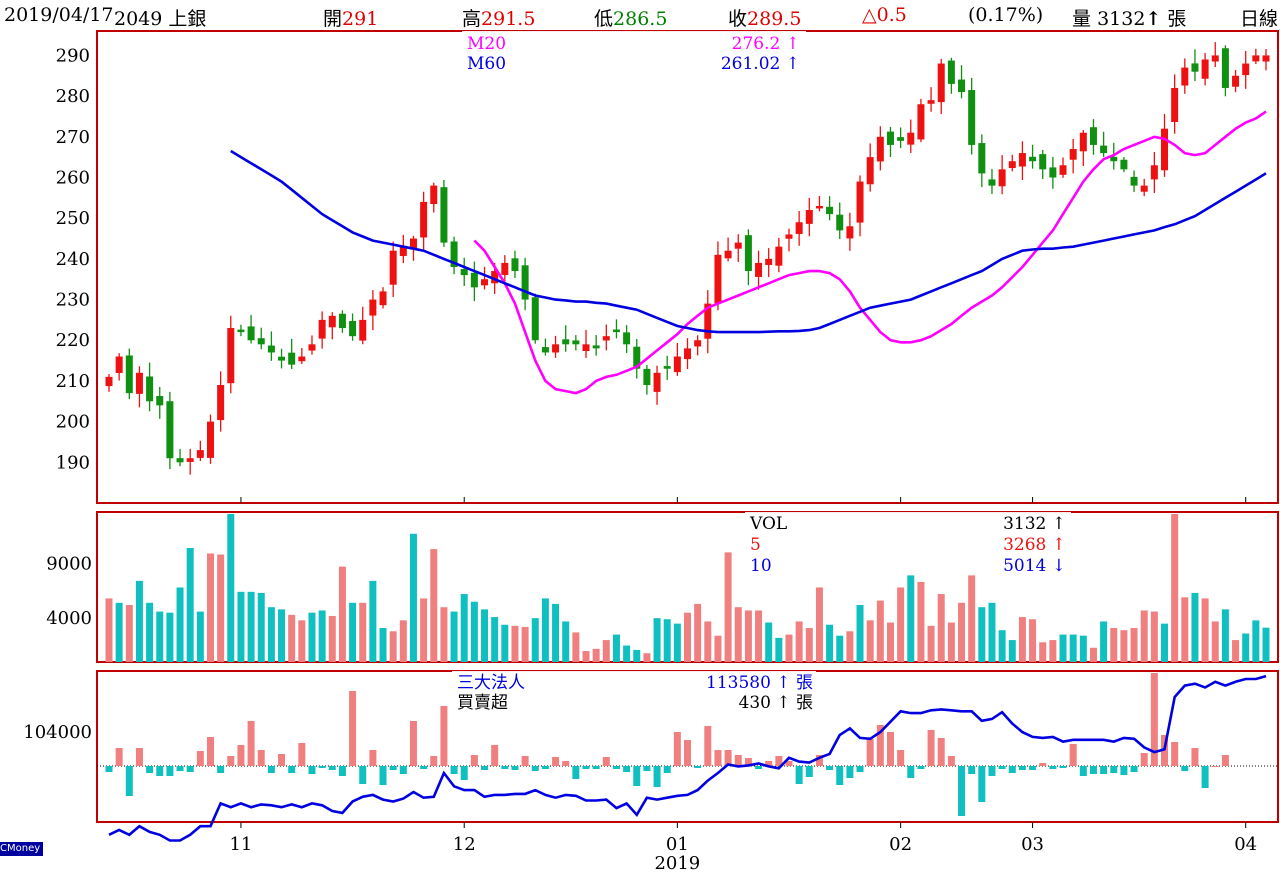 This screenshot has height=874, width=1280. Describe the element at coordinates (73, 218) in the screenshot. I see `price-tick-label: 250` at that location.